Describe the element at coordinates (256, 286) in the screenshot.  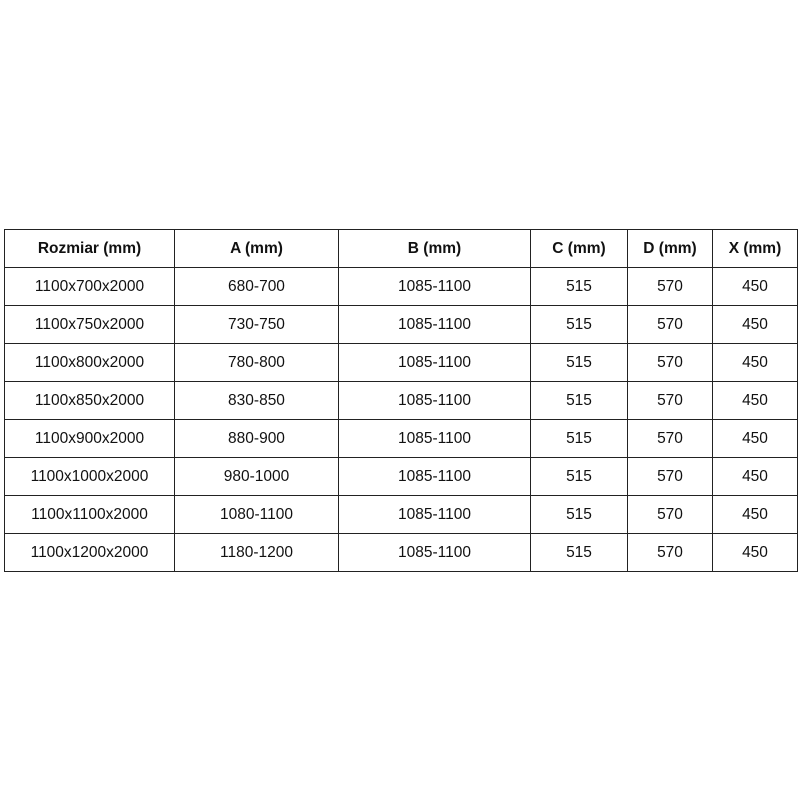
I see `cell-a: 680-700` at that location.